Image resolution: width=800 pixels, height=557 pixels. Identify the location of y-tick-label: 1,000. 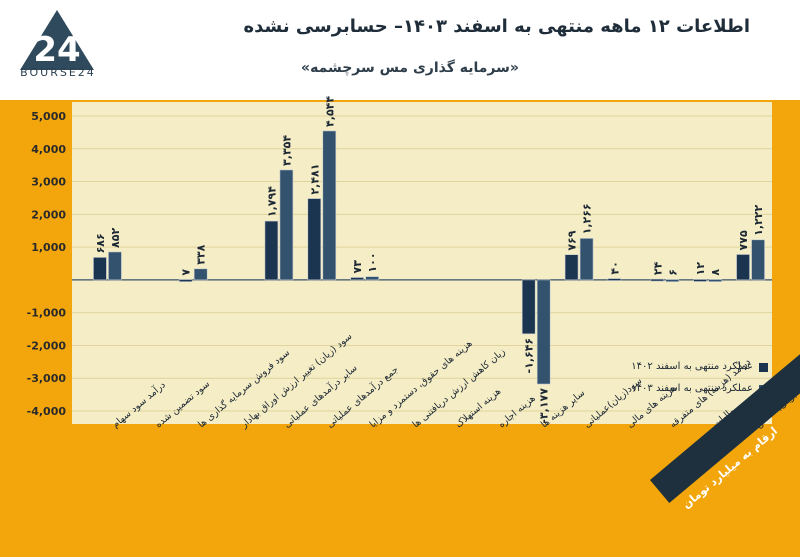
(48, 247).